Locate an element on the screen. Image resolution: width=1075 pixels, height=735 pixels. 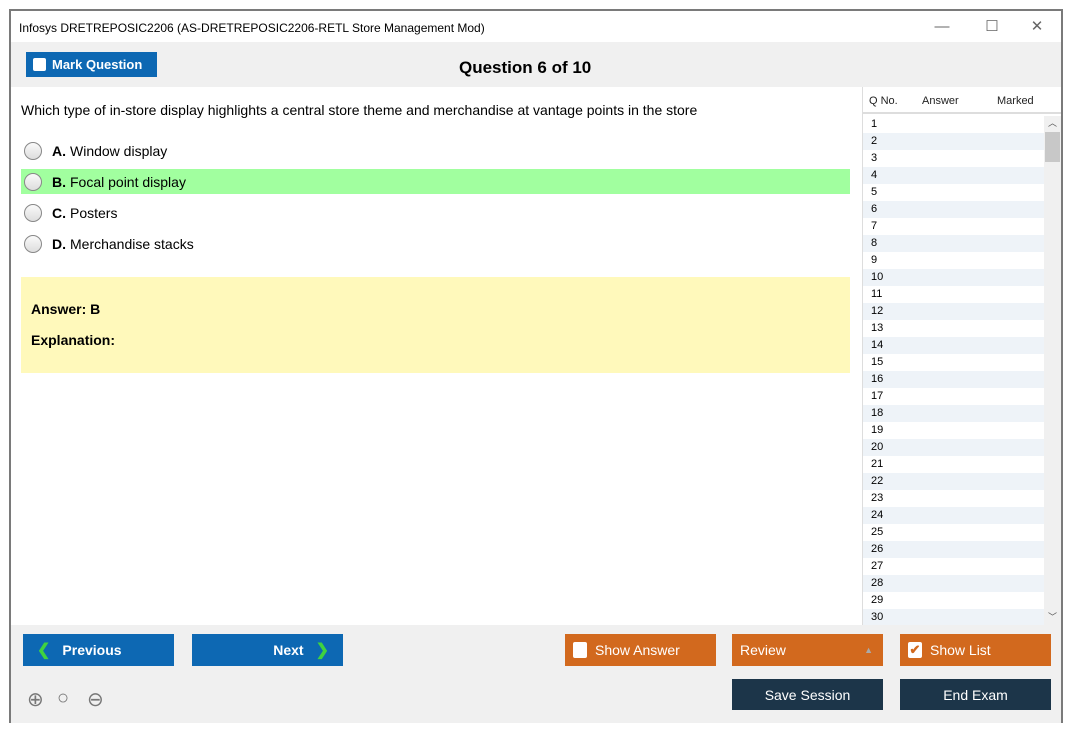
maximize-button: ☐ is located at coordinates (992, 26).